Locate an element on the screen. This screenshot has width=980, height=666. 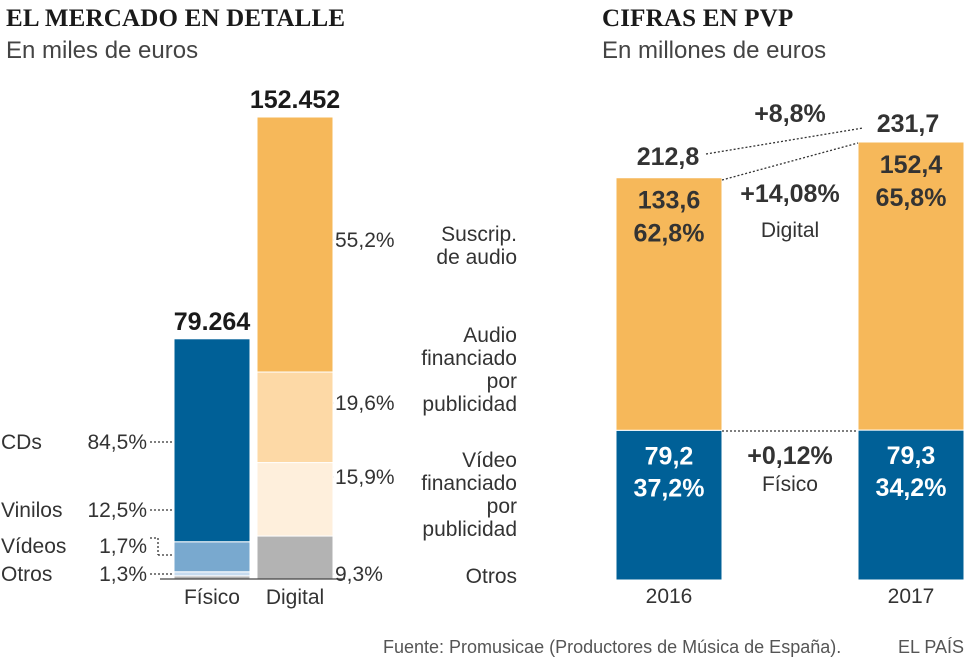
bar-total-fisico: 79.264 is located at coordinates (212, 322).